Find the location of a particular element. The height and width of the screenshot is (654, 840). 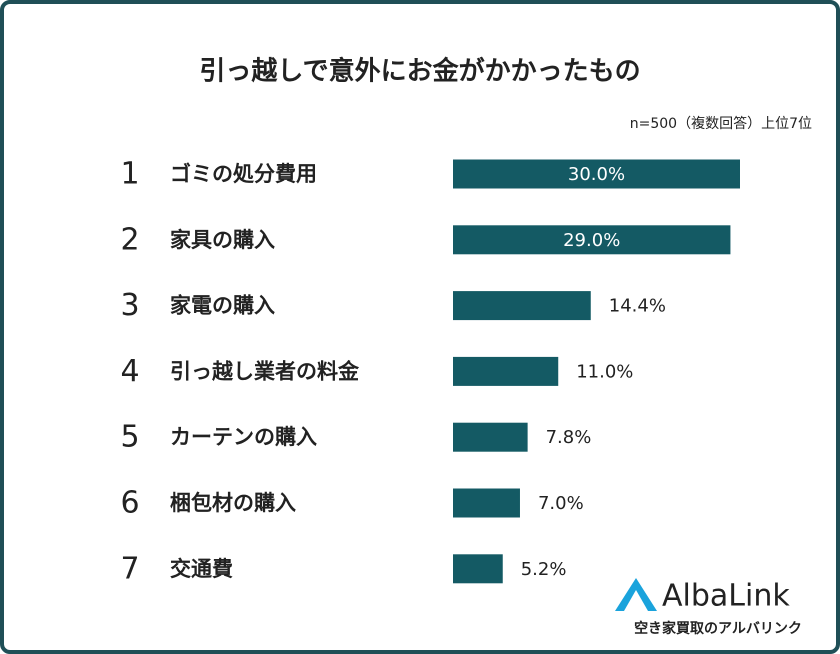

chart-subtitle: n=500（複数回答）上位7位 is located at coordinates (721, 123).